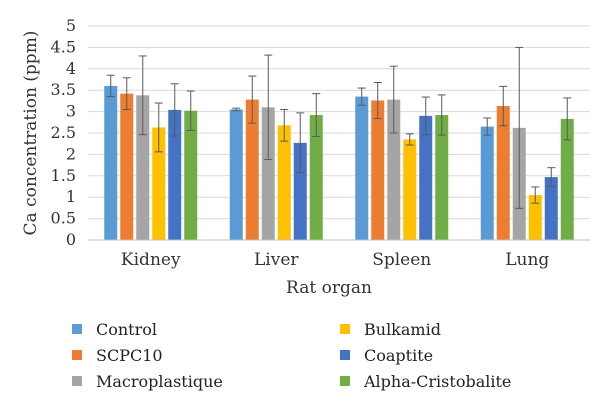  What do you see at coordinates (143, 167) in the screenshot?
I see `bar-macroplastique-kidney` at bounding box center [143, 167].